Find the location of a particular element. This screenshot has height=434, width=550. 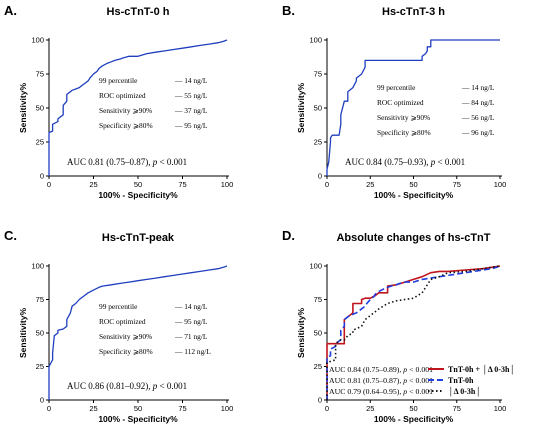

note-value: — 112 ng/L is located at coordinates (192, 351).